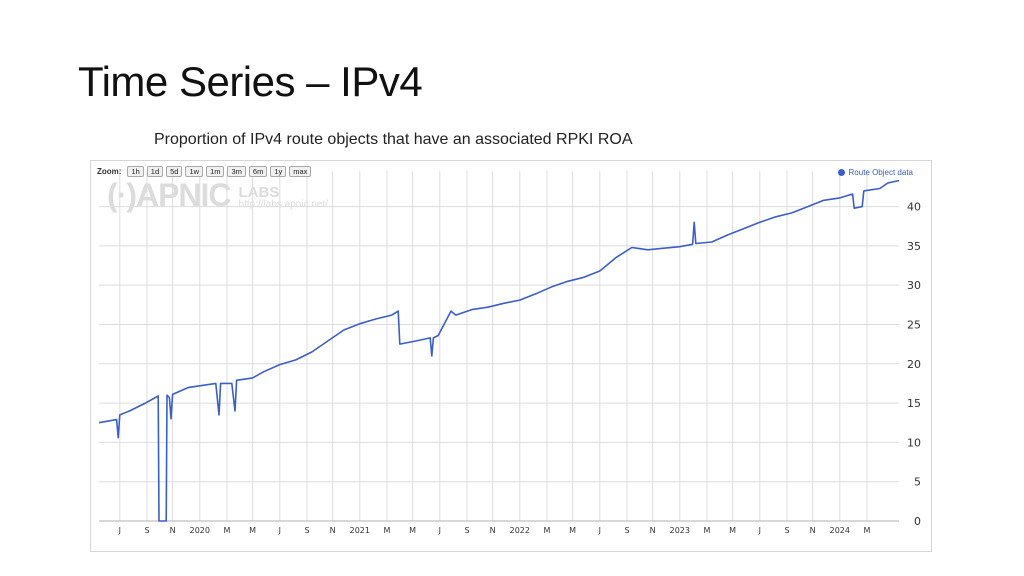 The width and height of the screenshot is (1024, 576). Describe the element at coordinates (259, 192) in the screenshot. I see `labs-label: LABS` at that location.